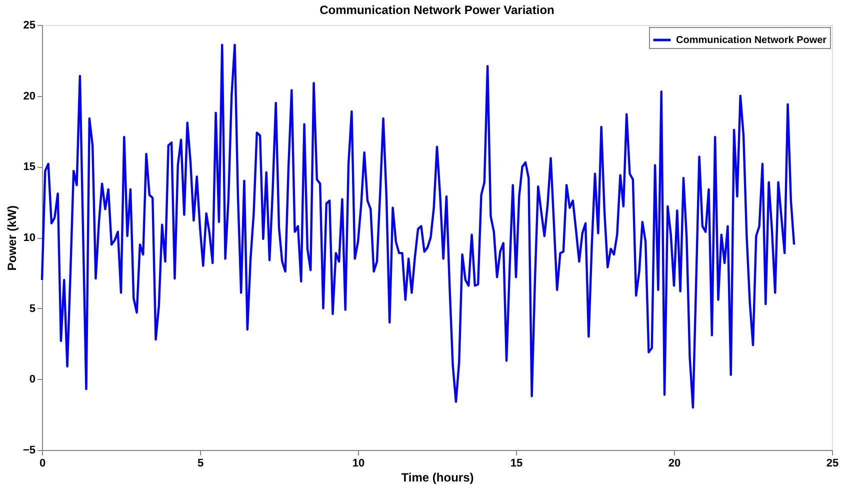  What do you see at coordinates (29, 26) in the screenshot?
I see `y-tick-label: 25` at bounding box center [29, 26].